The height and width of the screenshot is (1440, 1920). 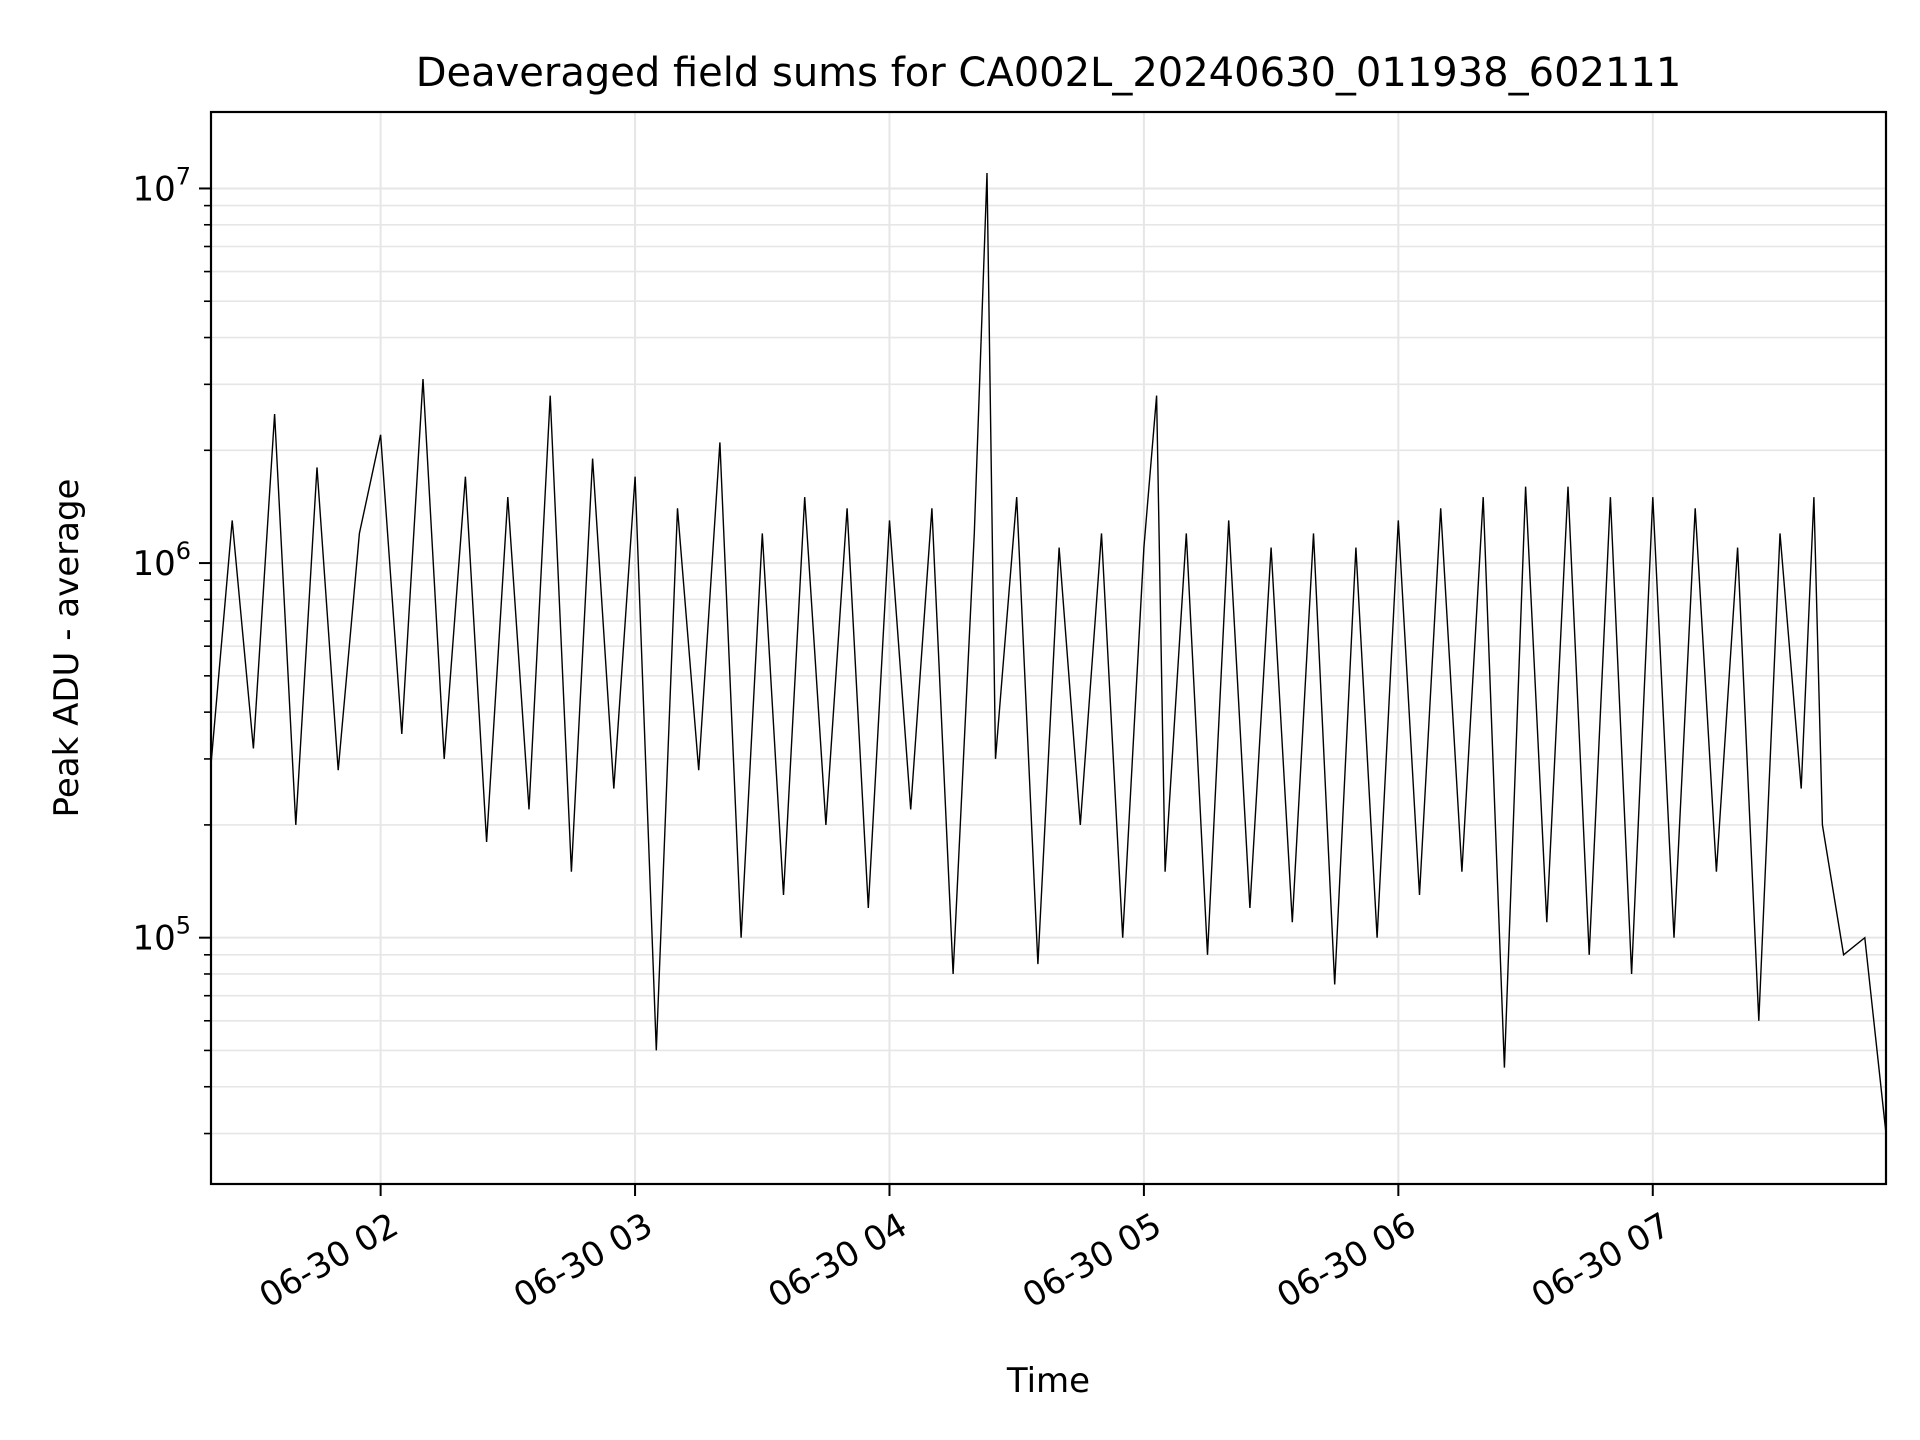 What do you see at coordinates (161, 185) in the screenshot?
I see `y-tick-label: 10⁷` at bounding box center [161, 185].